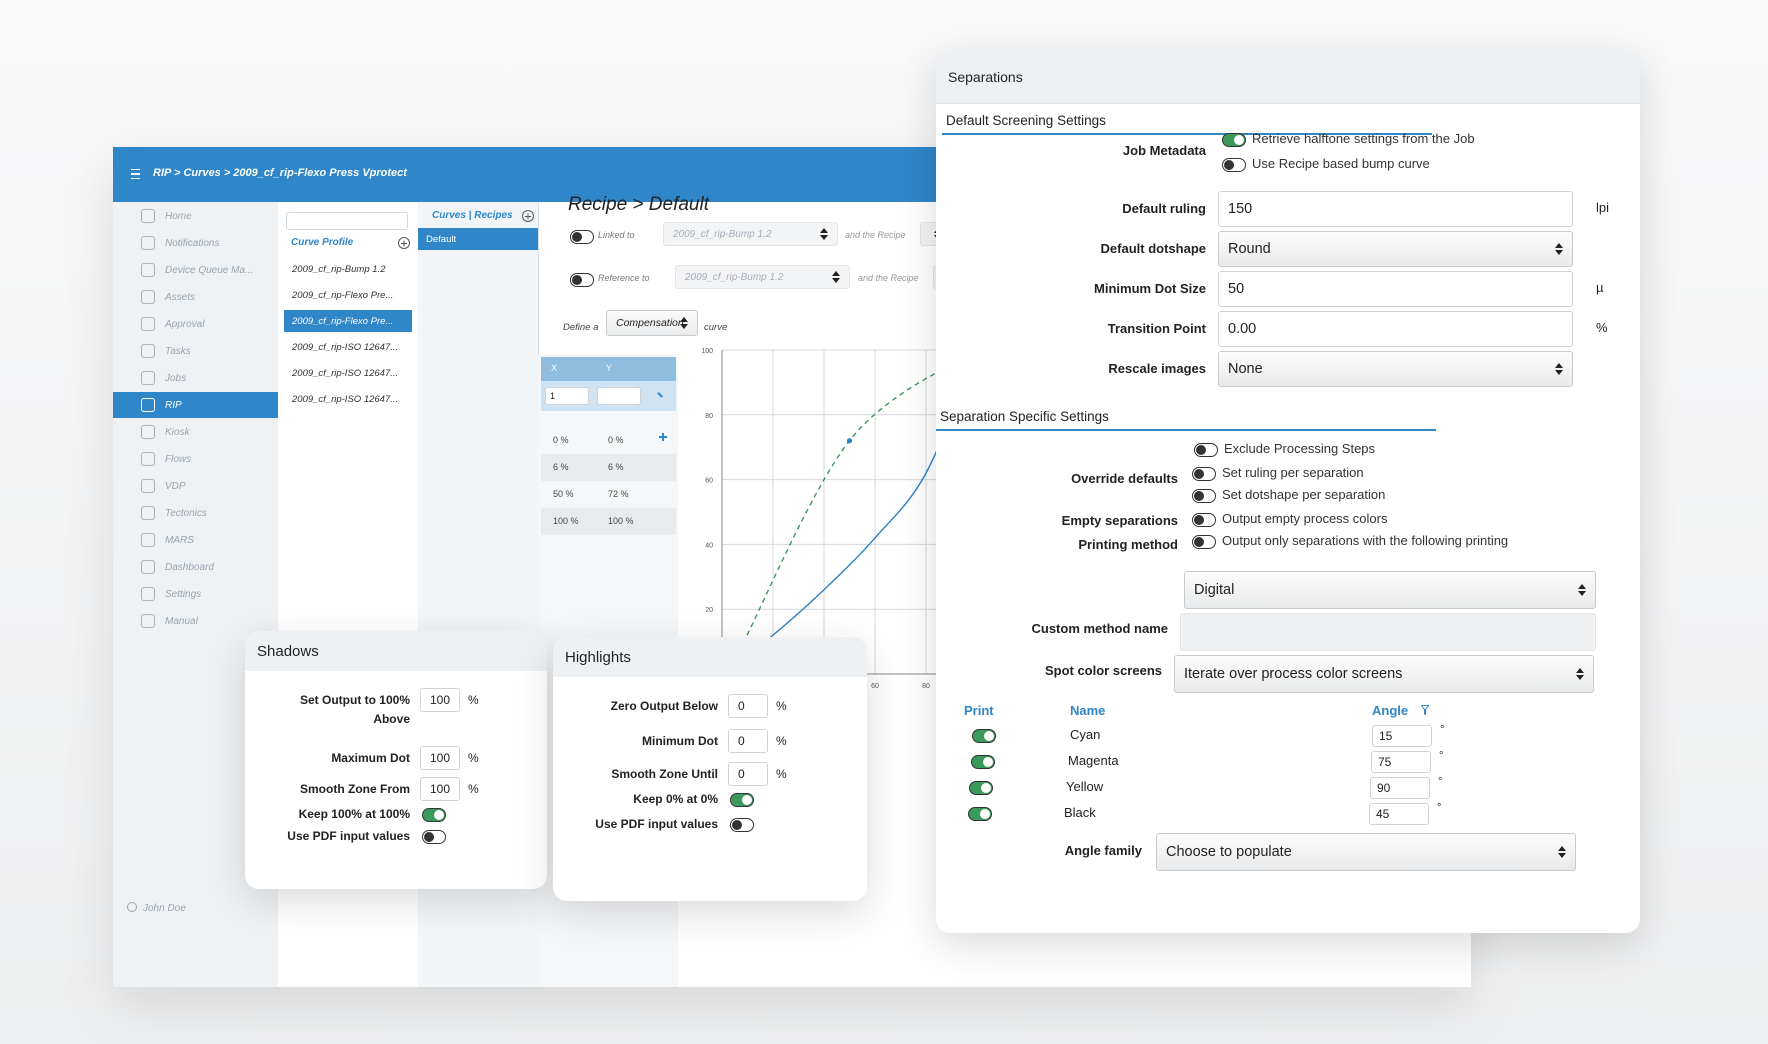  Describe the element at coordinates (1401, 762) in the screenshot. I see `angle-input: 75` at that location.